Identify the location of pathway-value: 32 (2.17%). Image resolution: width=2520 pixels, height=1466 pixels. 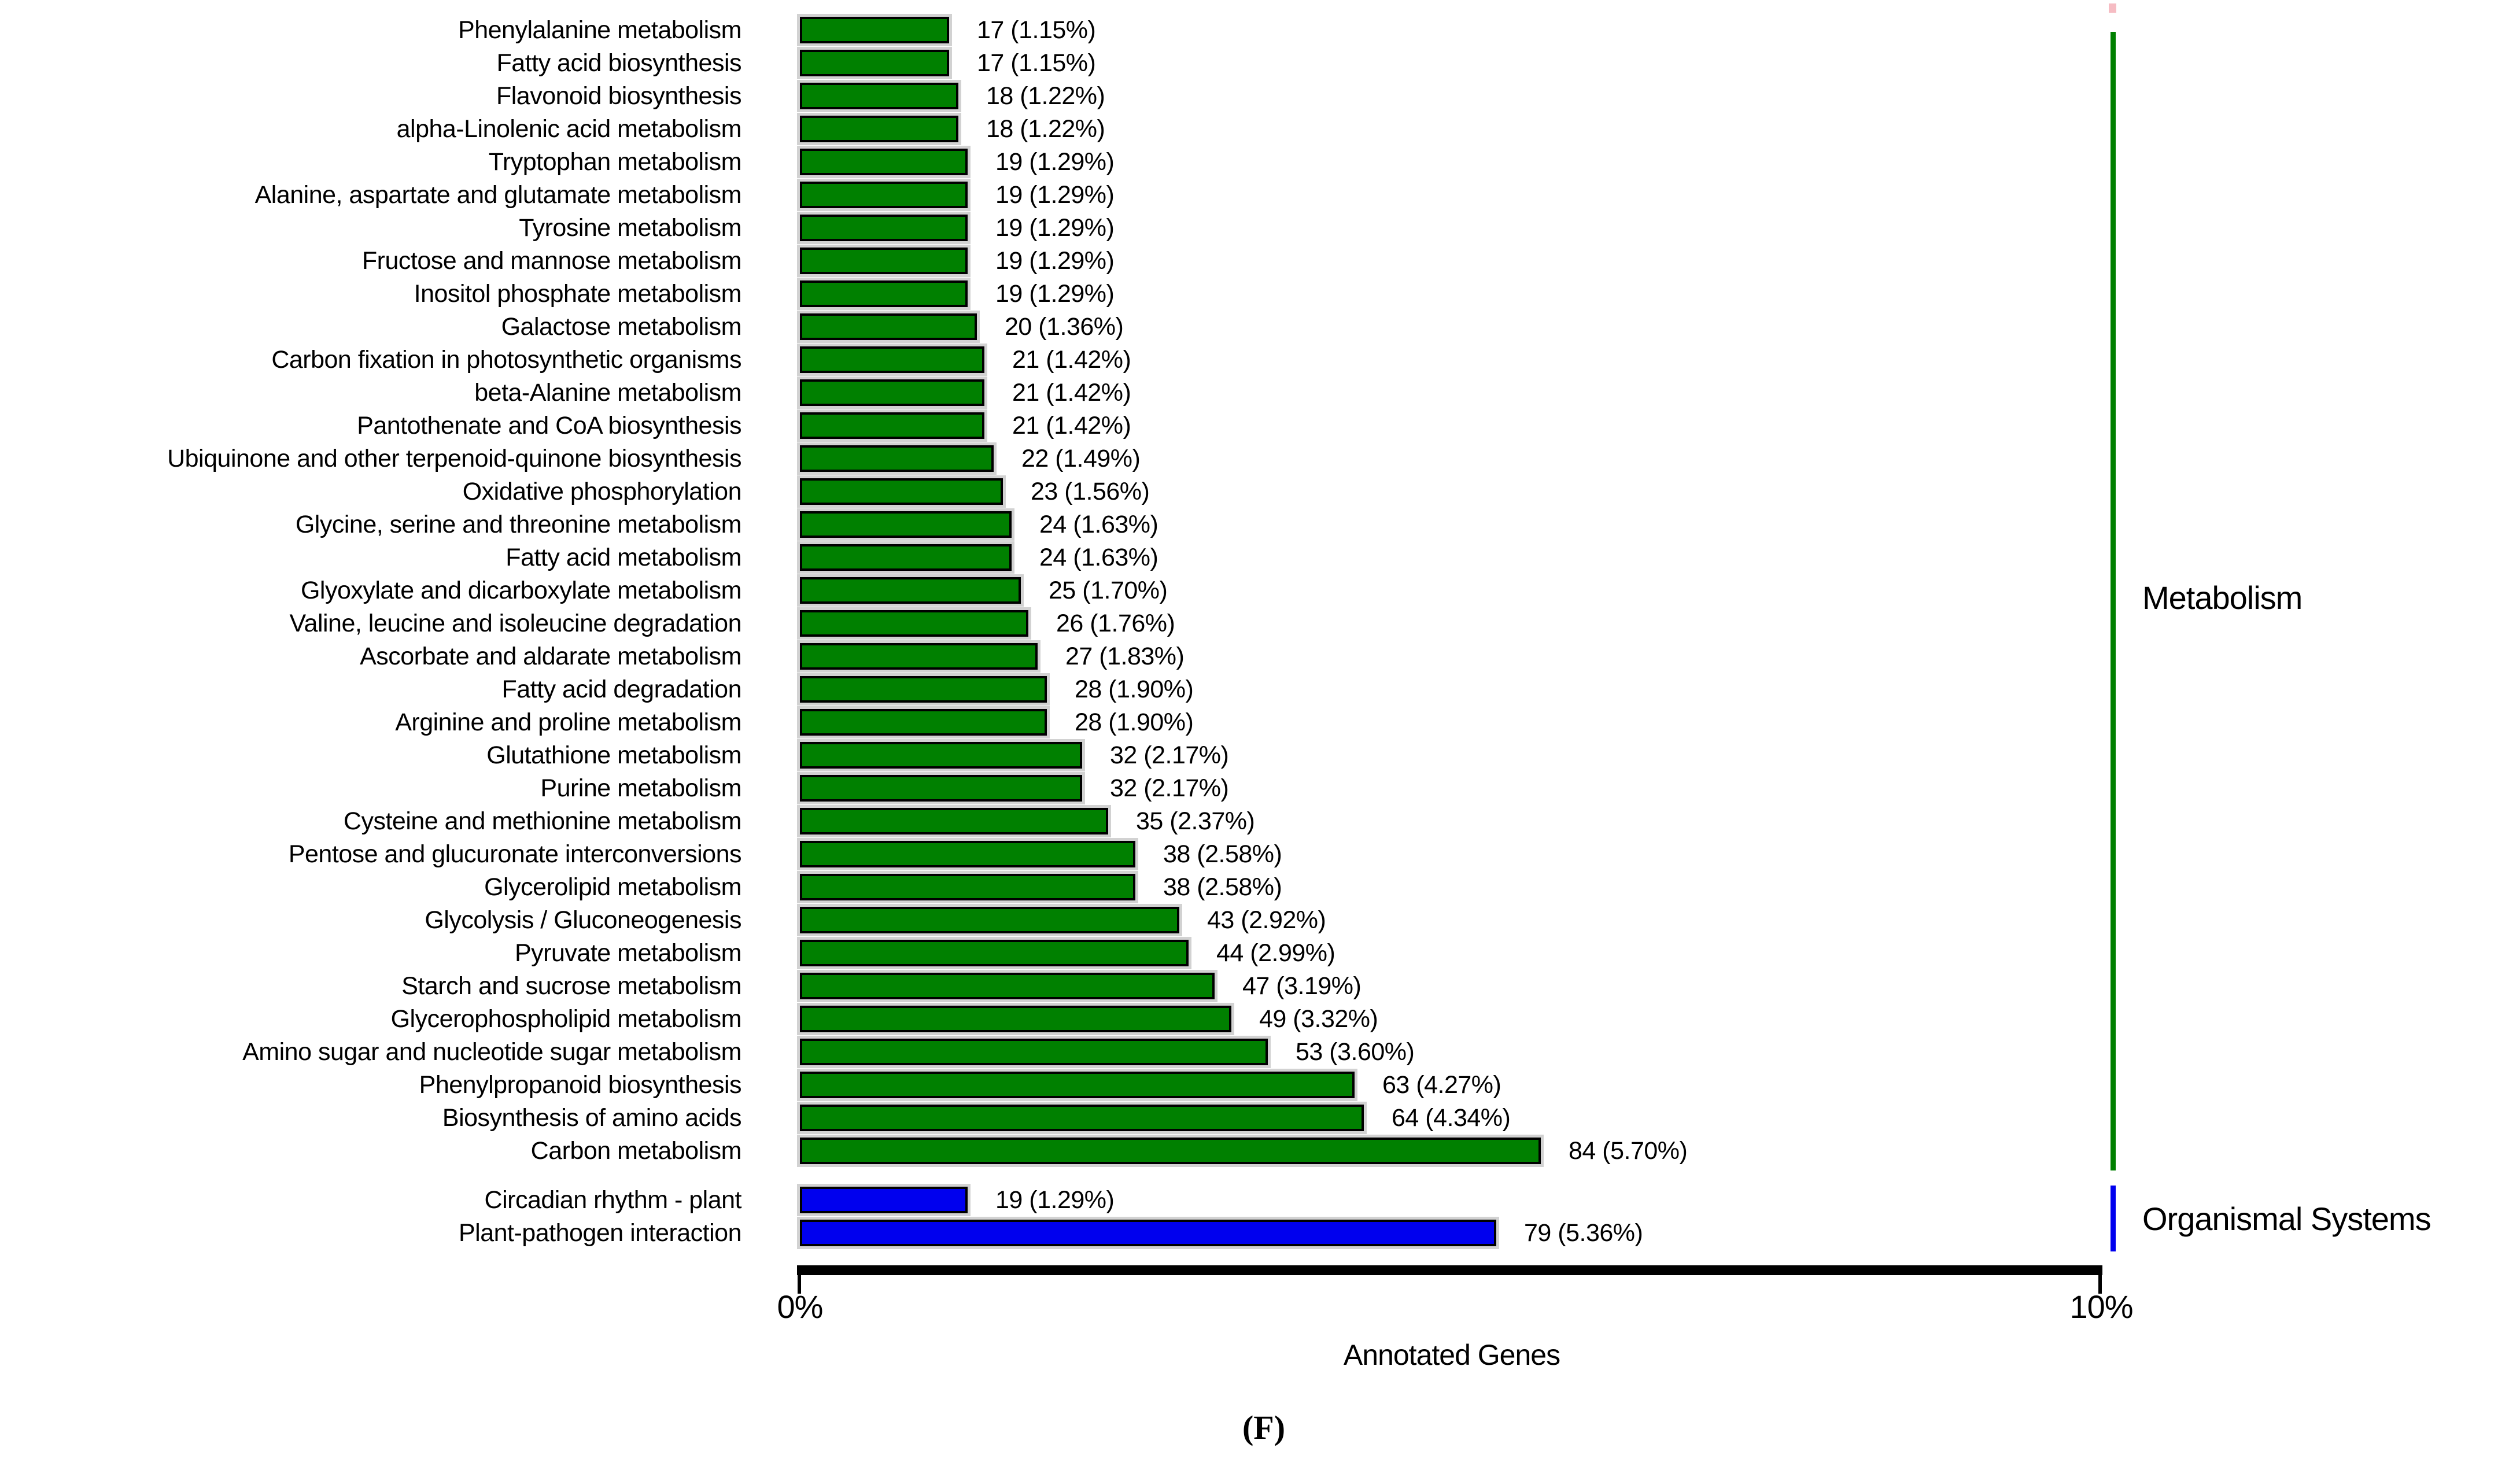
(1169, 755).